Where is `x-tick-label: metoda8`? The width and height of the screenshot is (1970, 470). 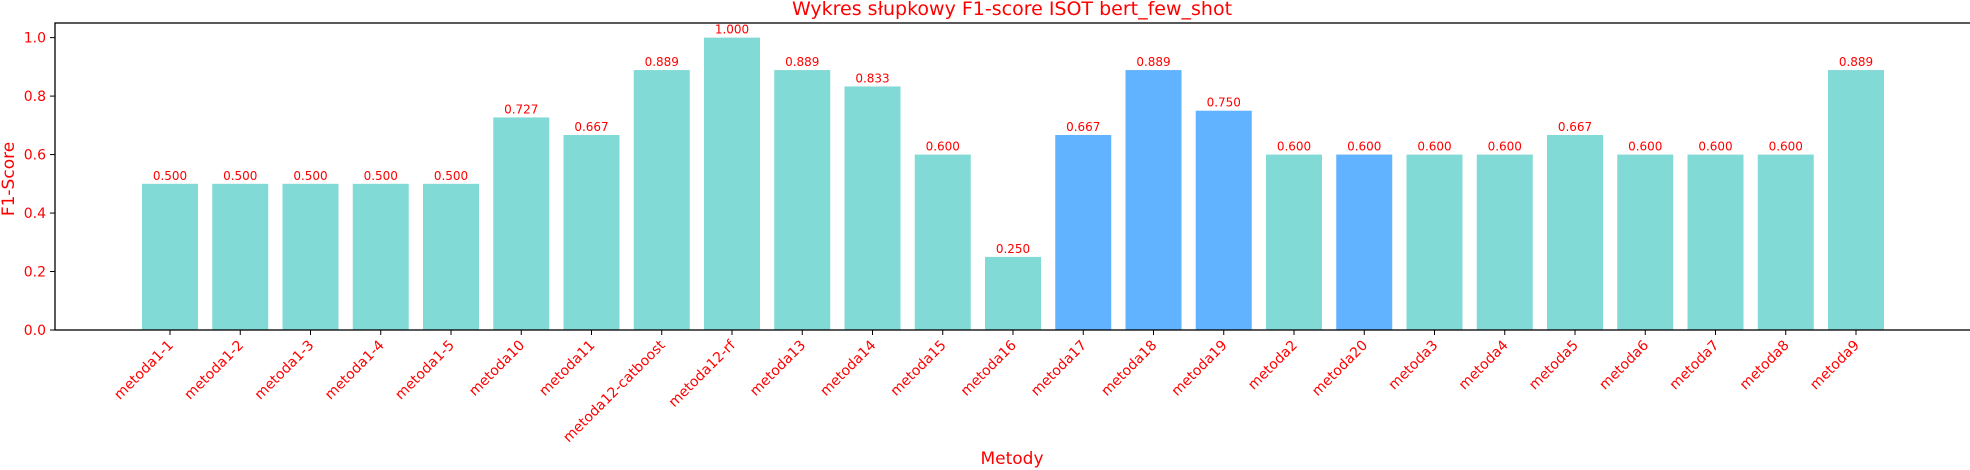 x-tick-label: metoda8 is located at coordinates (1765, 366).